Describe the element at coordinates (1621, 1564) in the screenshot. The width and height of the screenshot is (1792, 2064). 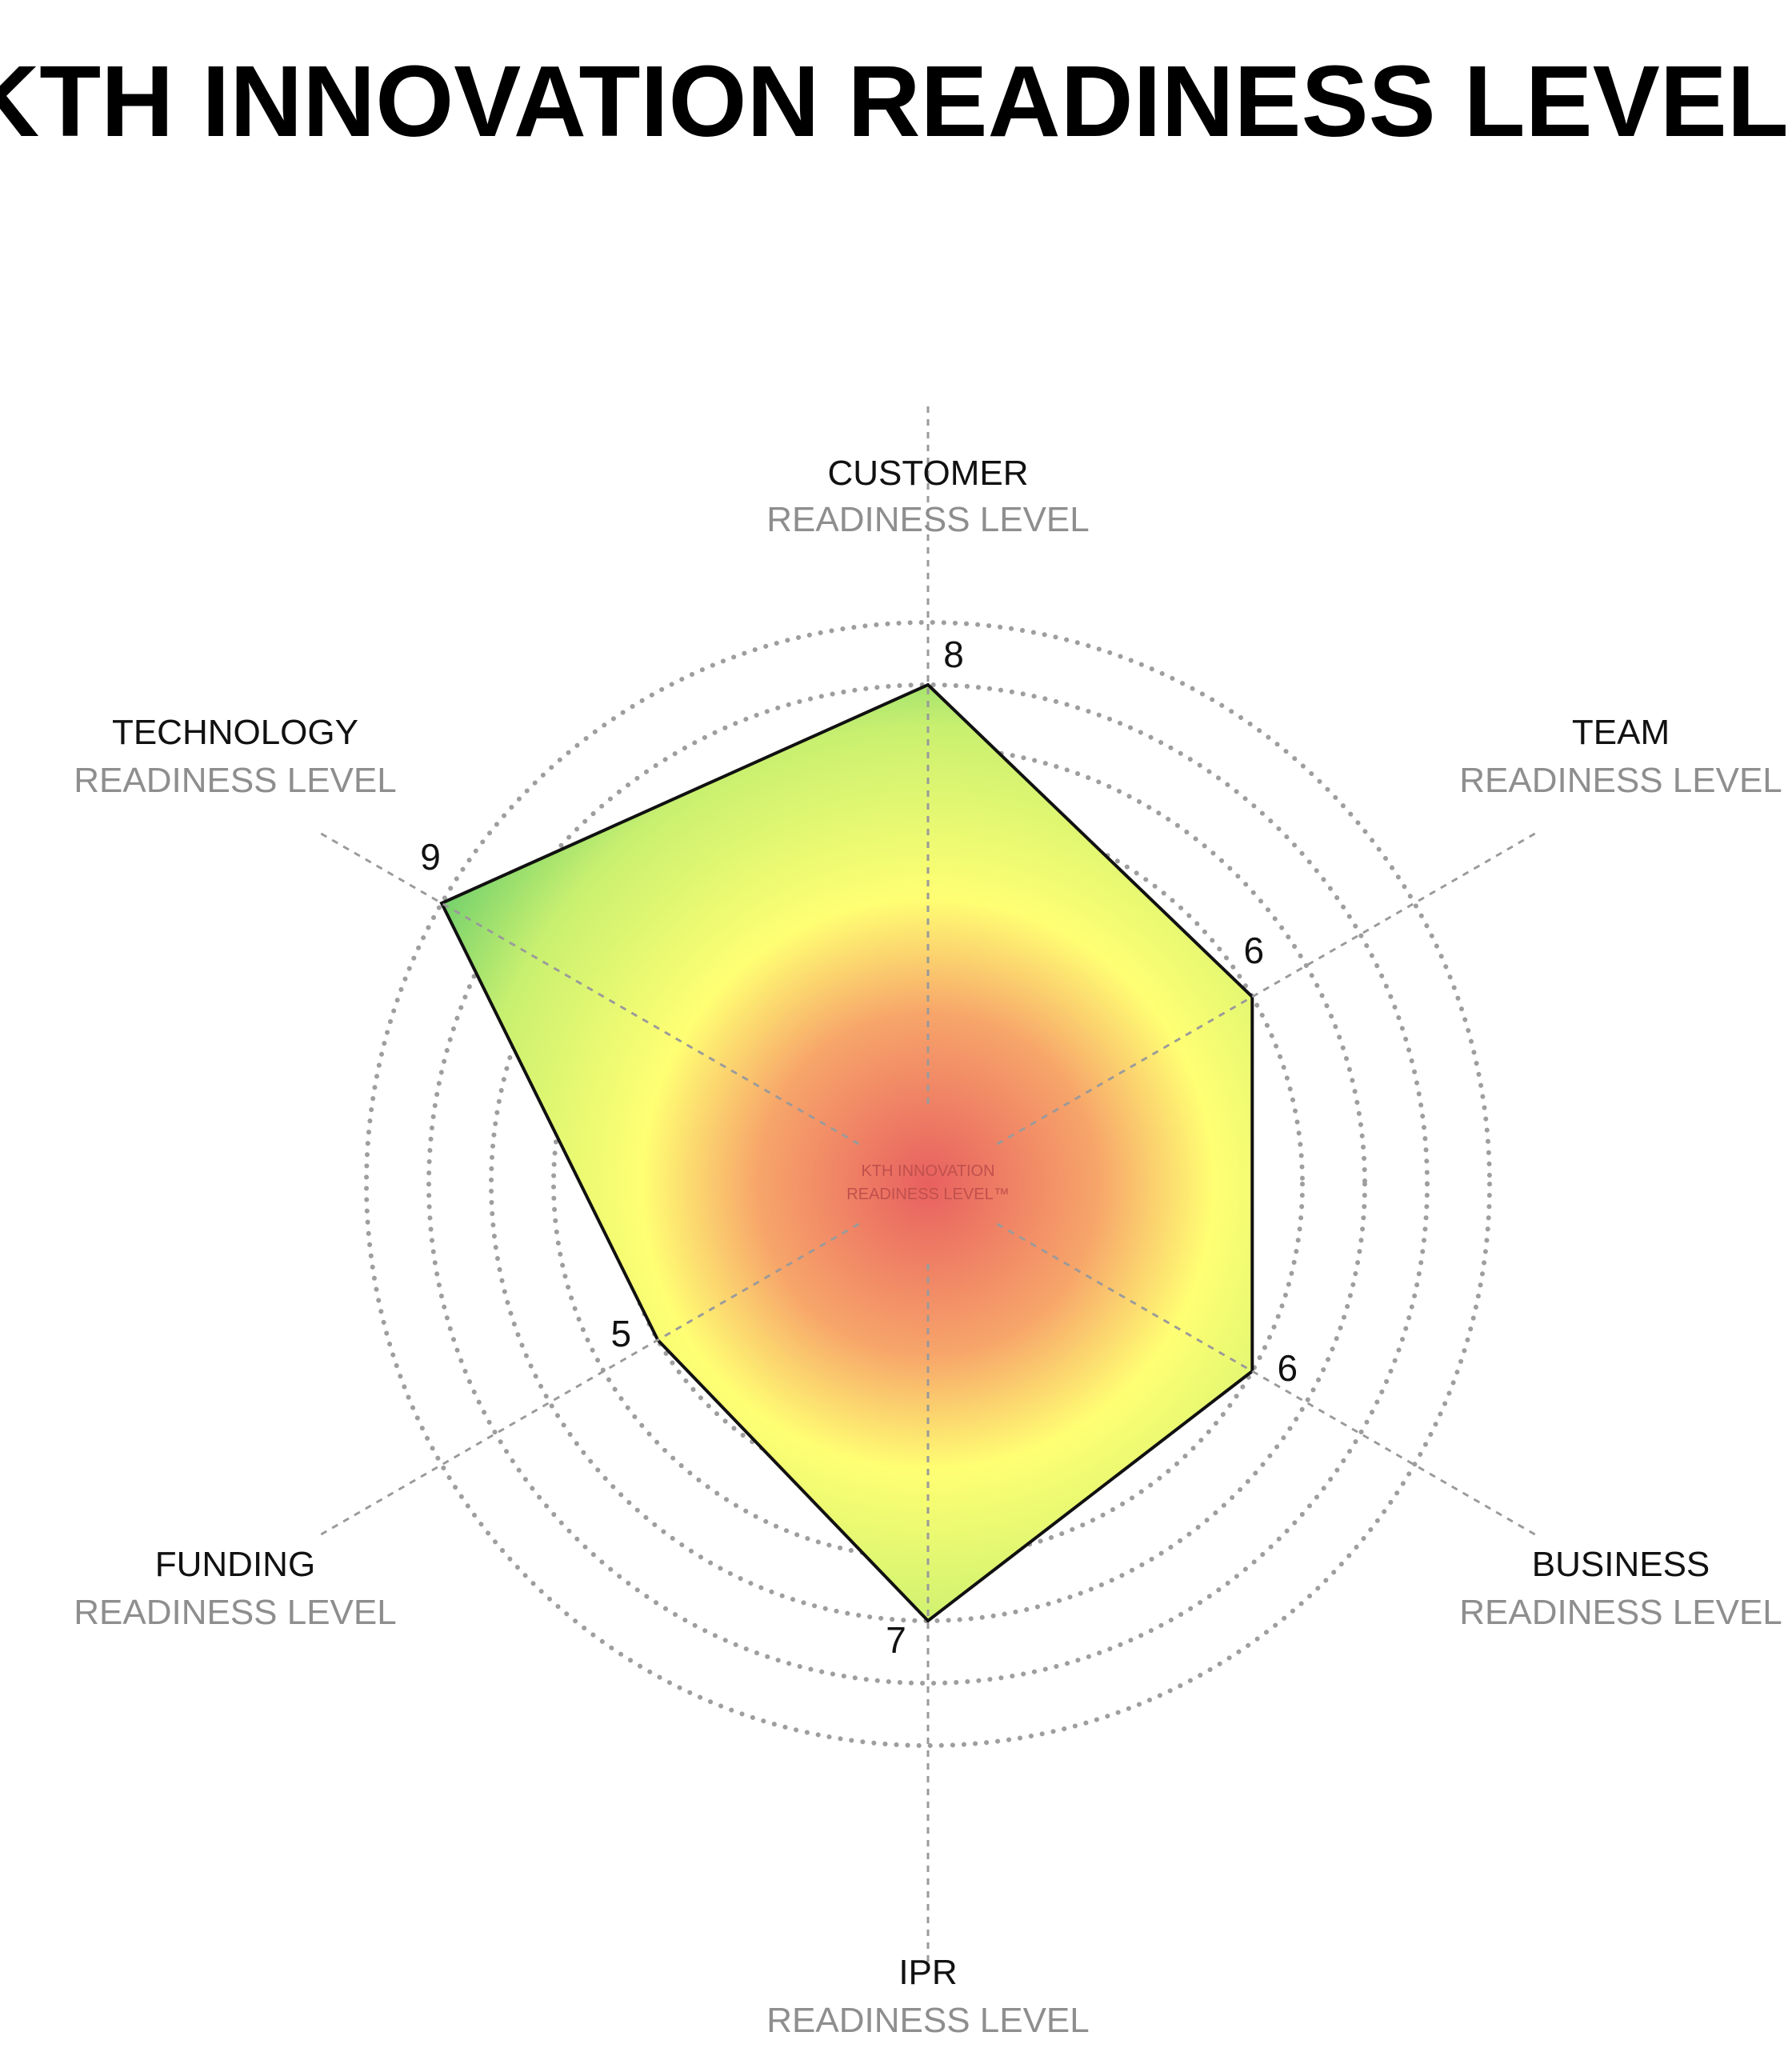
I see `axis-label-business: BUSINESS` at that location.